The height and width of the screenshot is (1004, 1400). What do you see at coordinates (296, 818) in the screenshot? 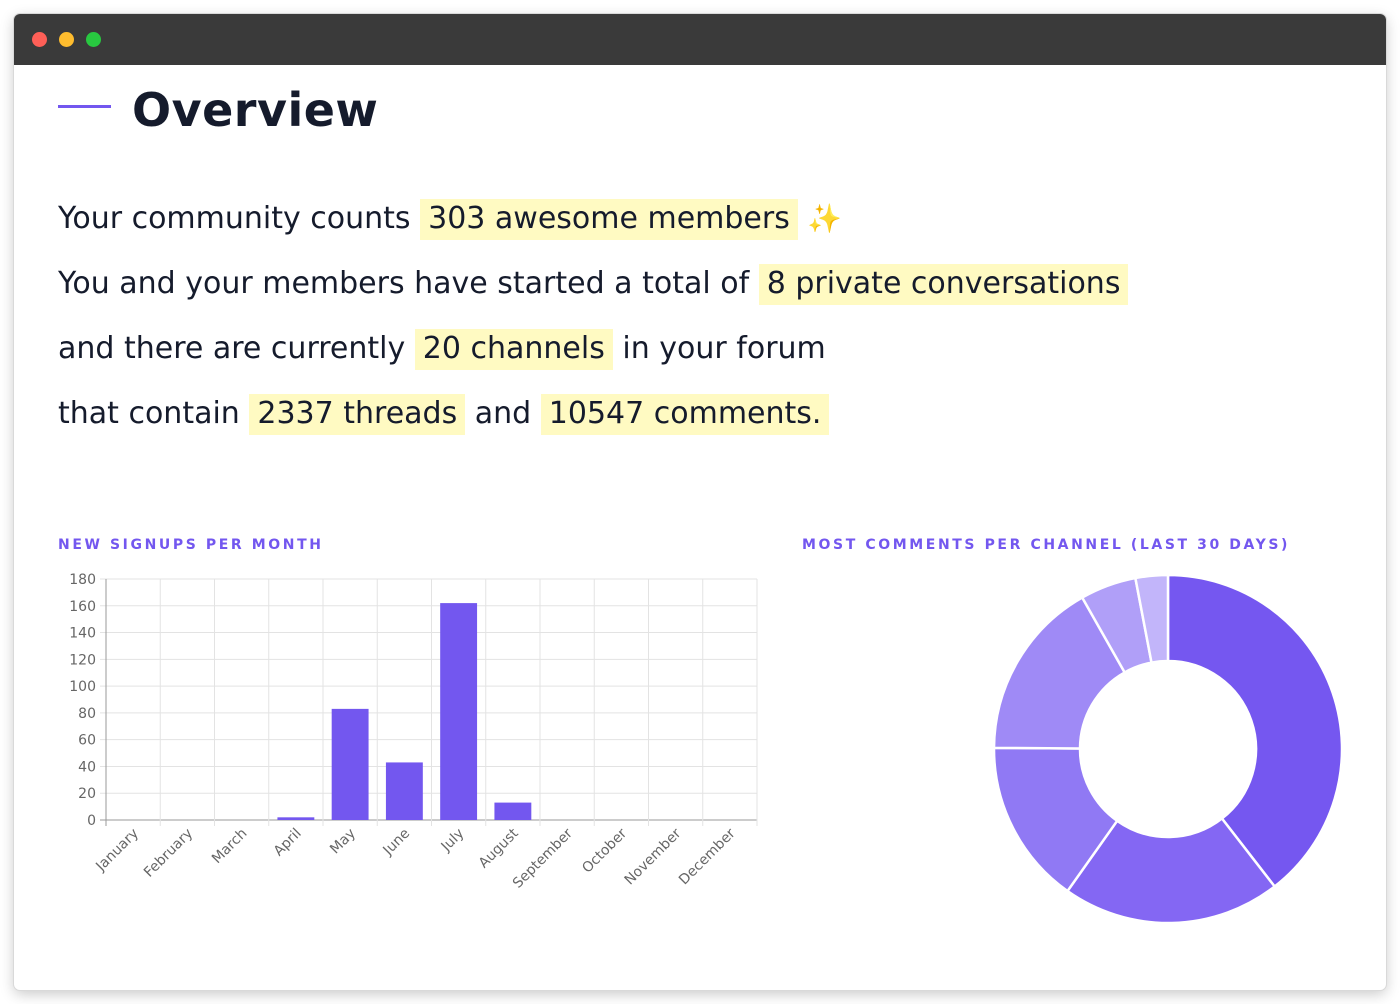
I see `bar-april` at bounding box center [296, 818].